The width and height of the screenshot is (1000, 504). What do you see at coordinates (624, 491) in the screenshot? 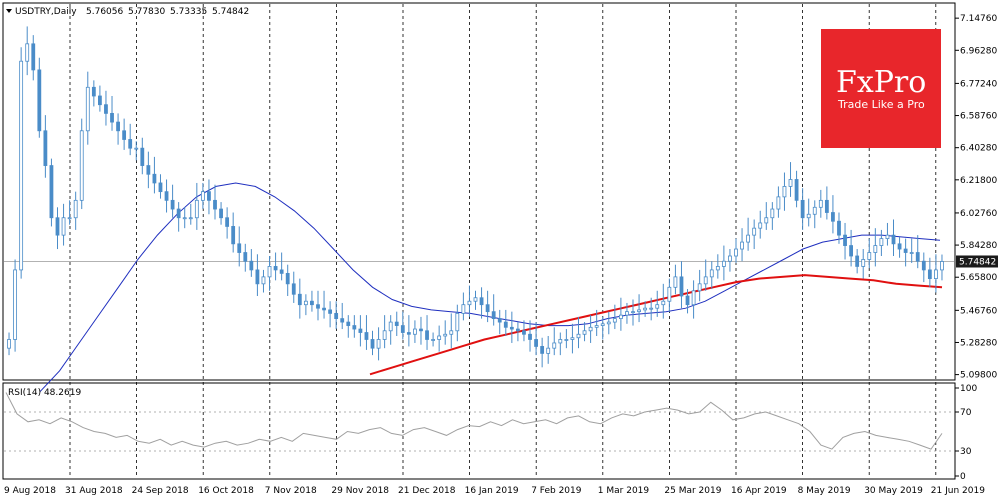
I see `time-tick-label: 1 Mar 2019` at bounding box center [624, 491].